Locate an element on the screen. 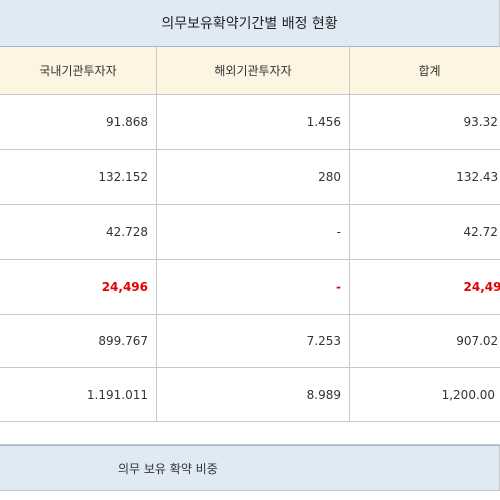  table-cell: 42.728 is located at coordinates (78, 232).